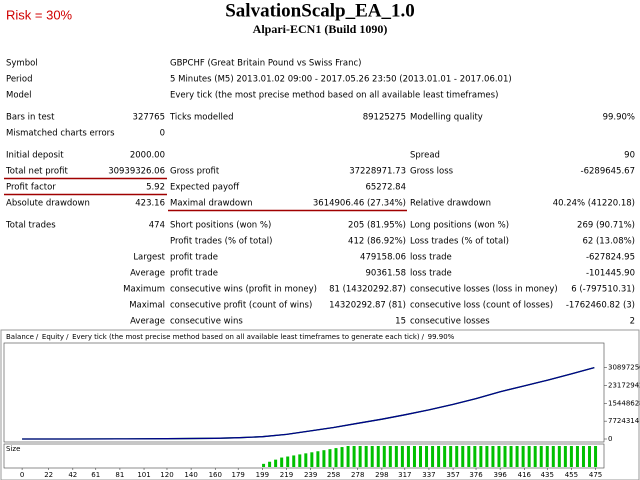 The width and height of the screenshot is (640, 480). I want to click on field-label: Long positions (won %), so click(459, 226).